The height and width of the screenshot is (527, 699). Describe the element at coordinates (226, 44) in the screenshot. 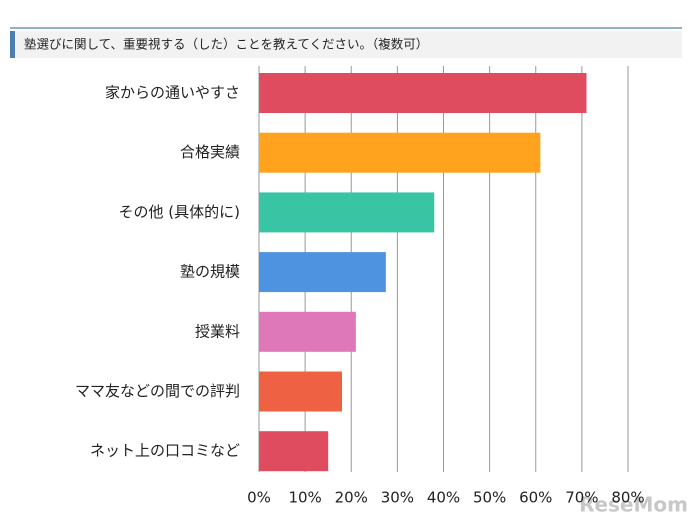

I see `chart-title: 塾選びに関して、重要視する（した）ことを教えてください。（複数可）` at that location.